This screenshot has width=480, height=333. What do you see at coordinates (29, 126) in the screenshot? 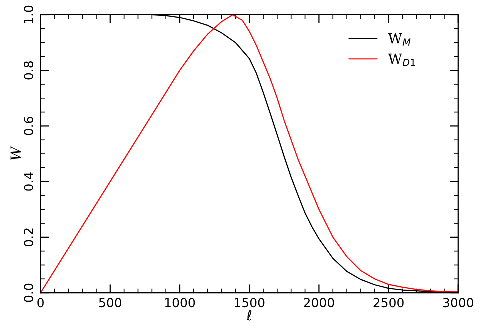
I see `y-tick-label: 0.6` at bounding box center [29, 126].